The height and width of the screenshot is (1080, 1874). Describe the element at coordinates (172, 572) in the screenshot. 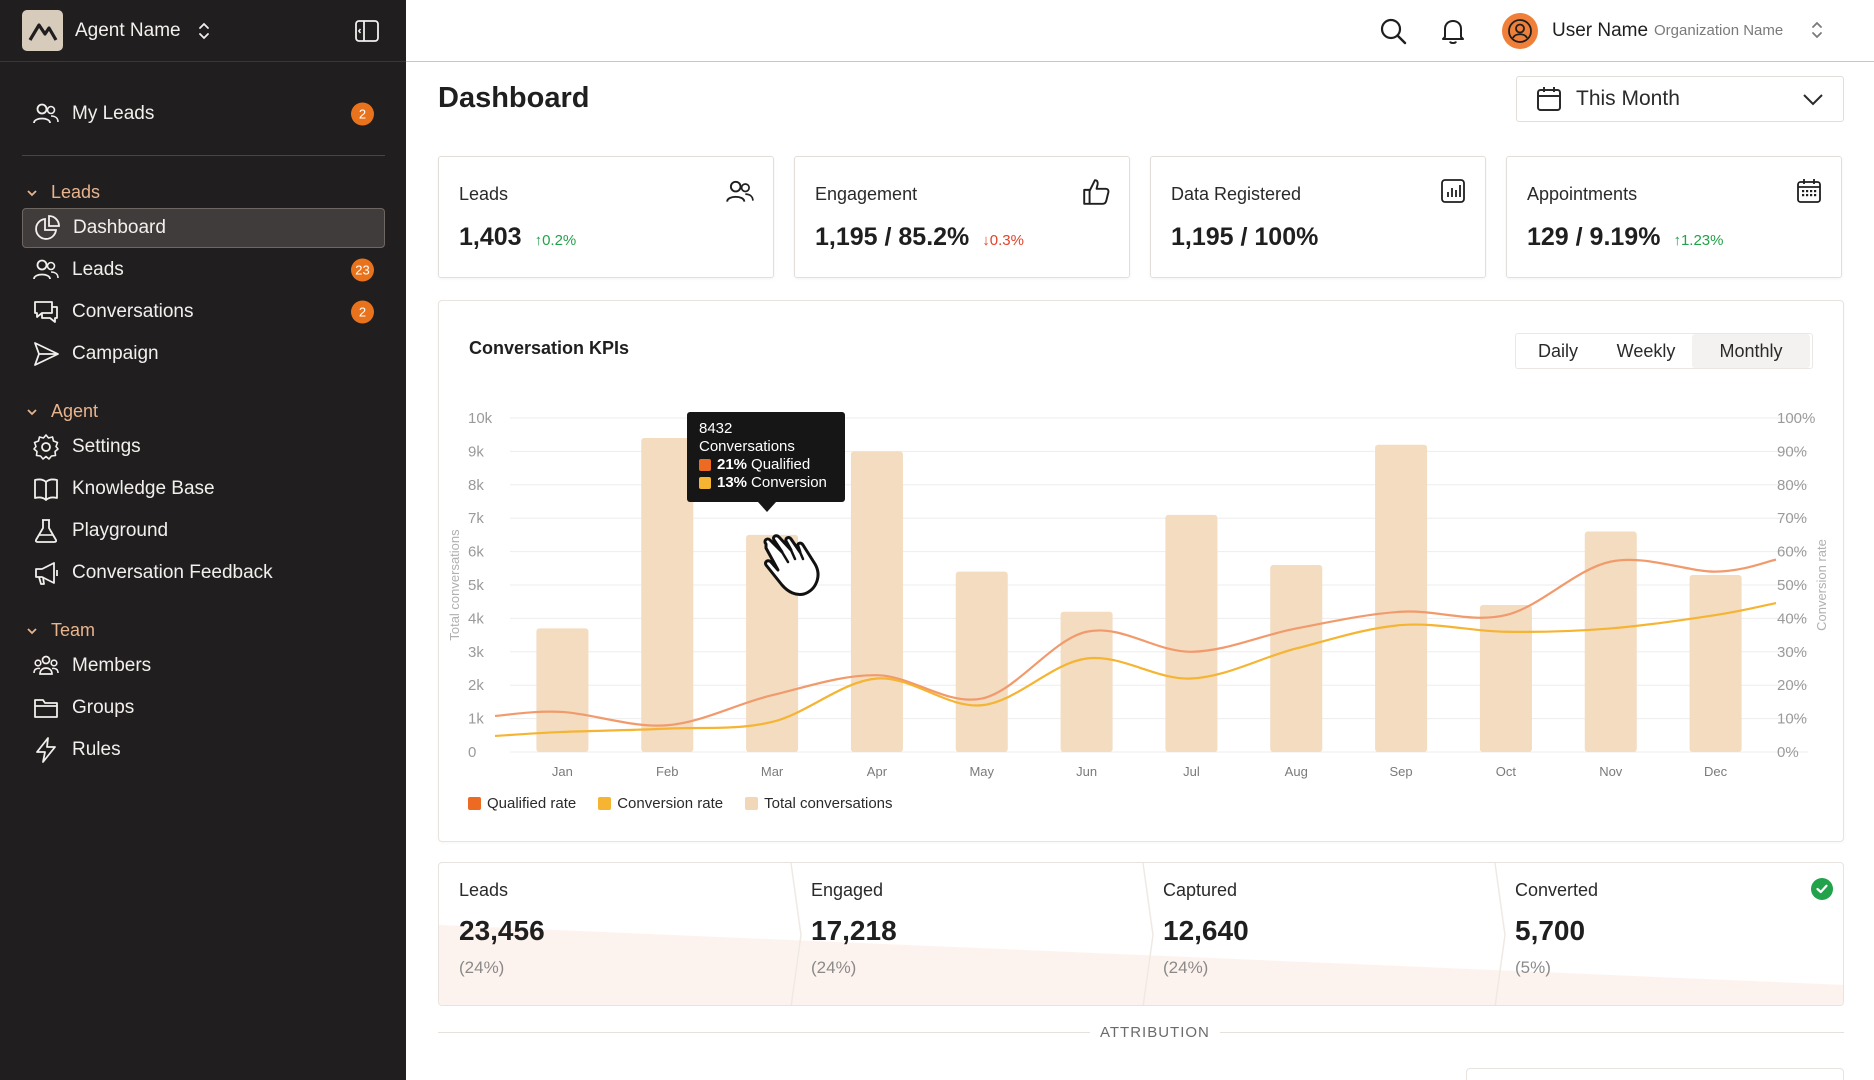

I see `sidebar-item-label: Conversation Feedback` at that location.